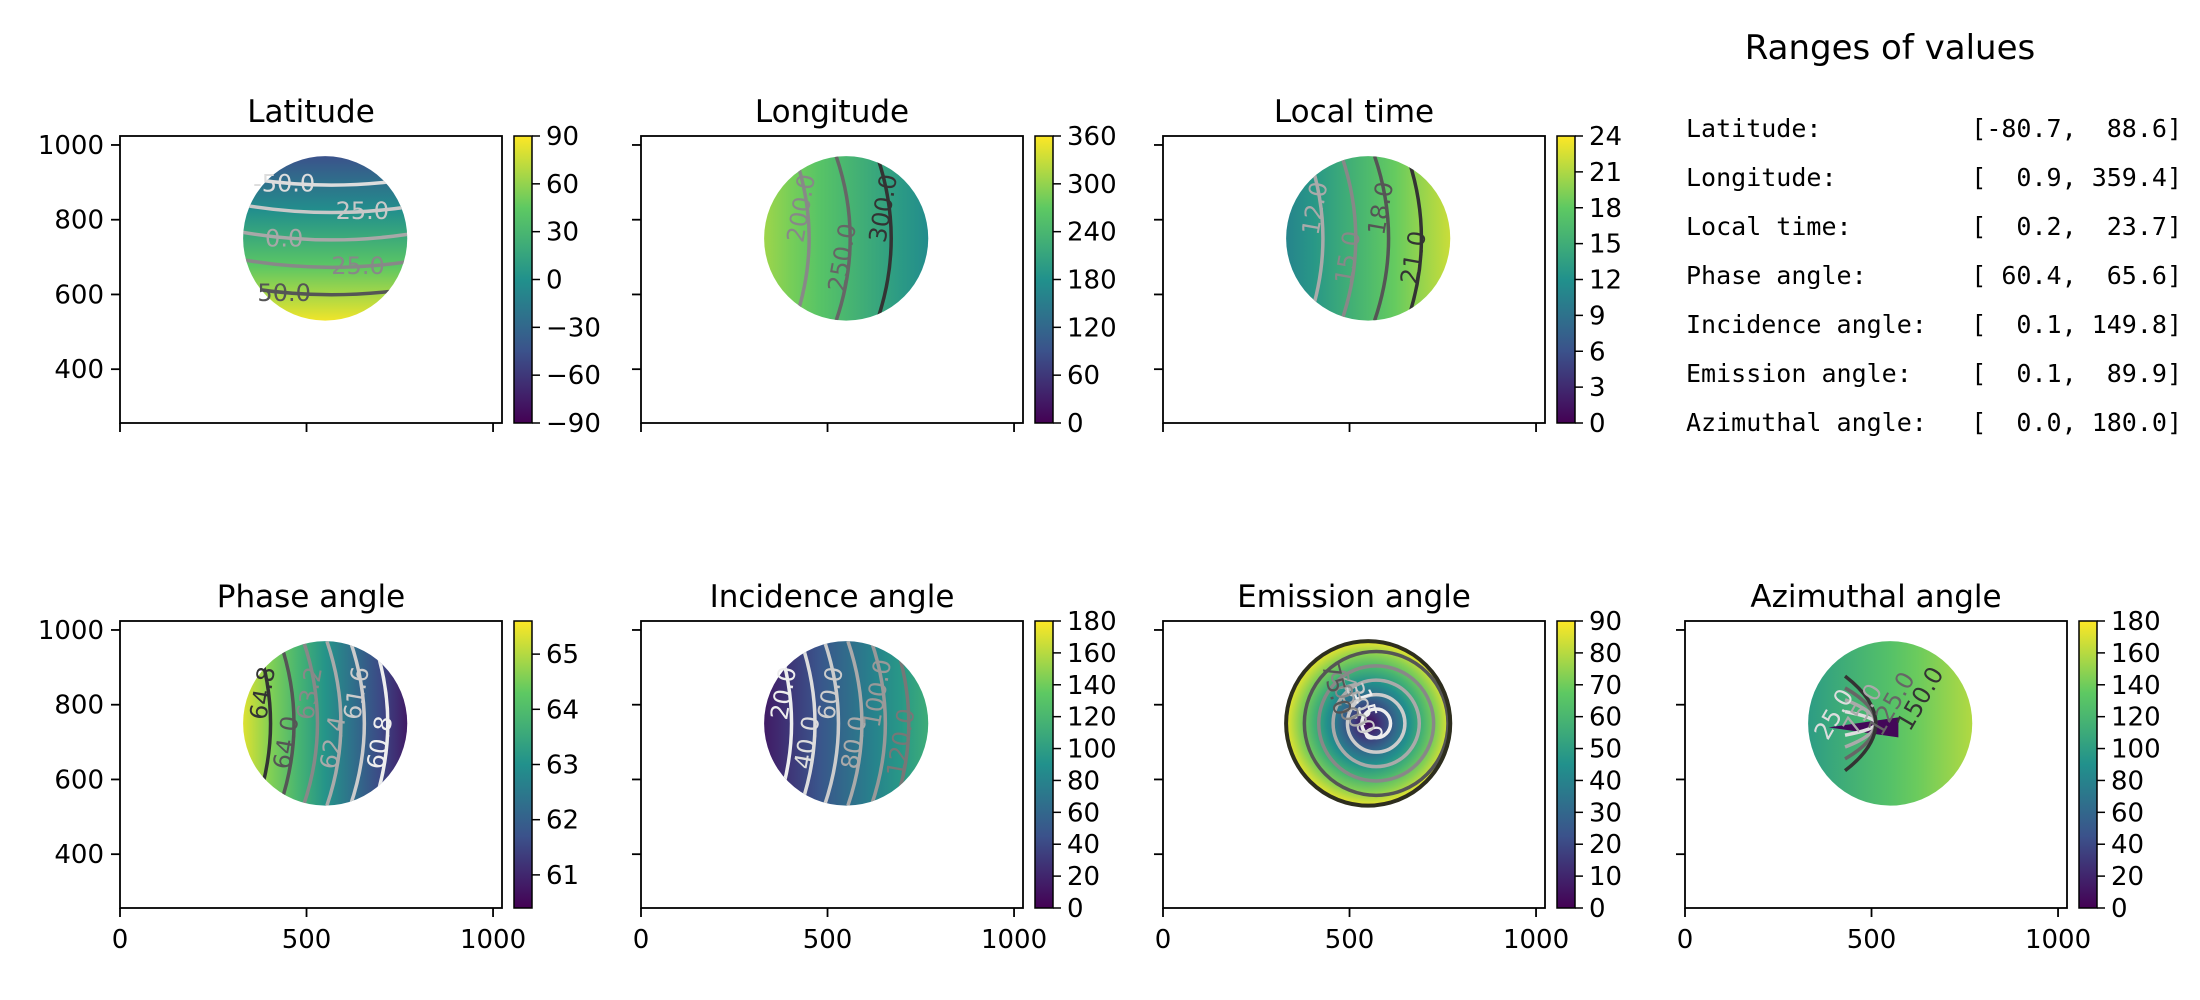 Image resolution: width=2200 pixels, height=1000 pixels. What do you see at coordinates (562, 766) in the screenshot?
I see `colorbar-tick-label: 63` at bounding box center [562, 766].